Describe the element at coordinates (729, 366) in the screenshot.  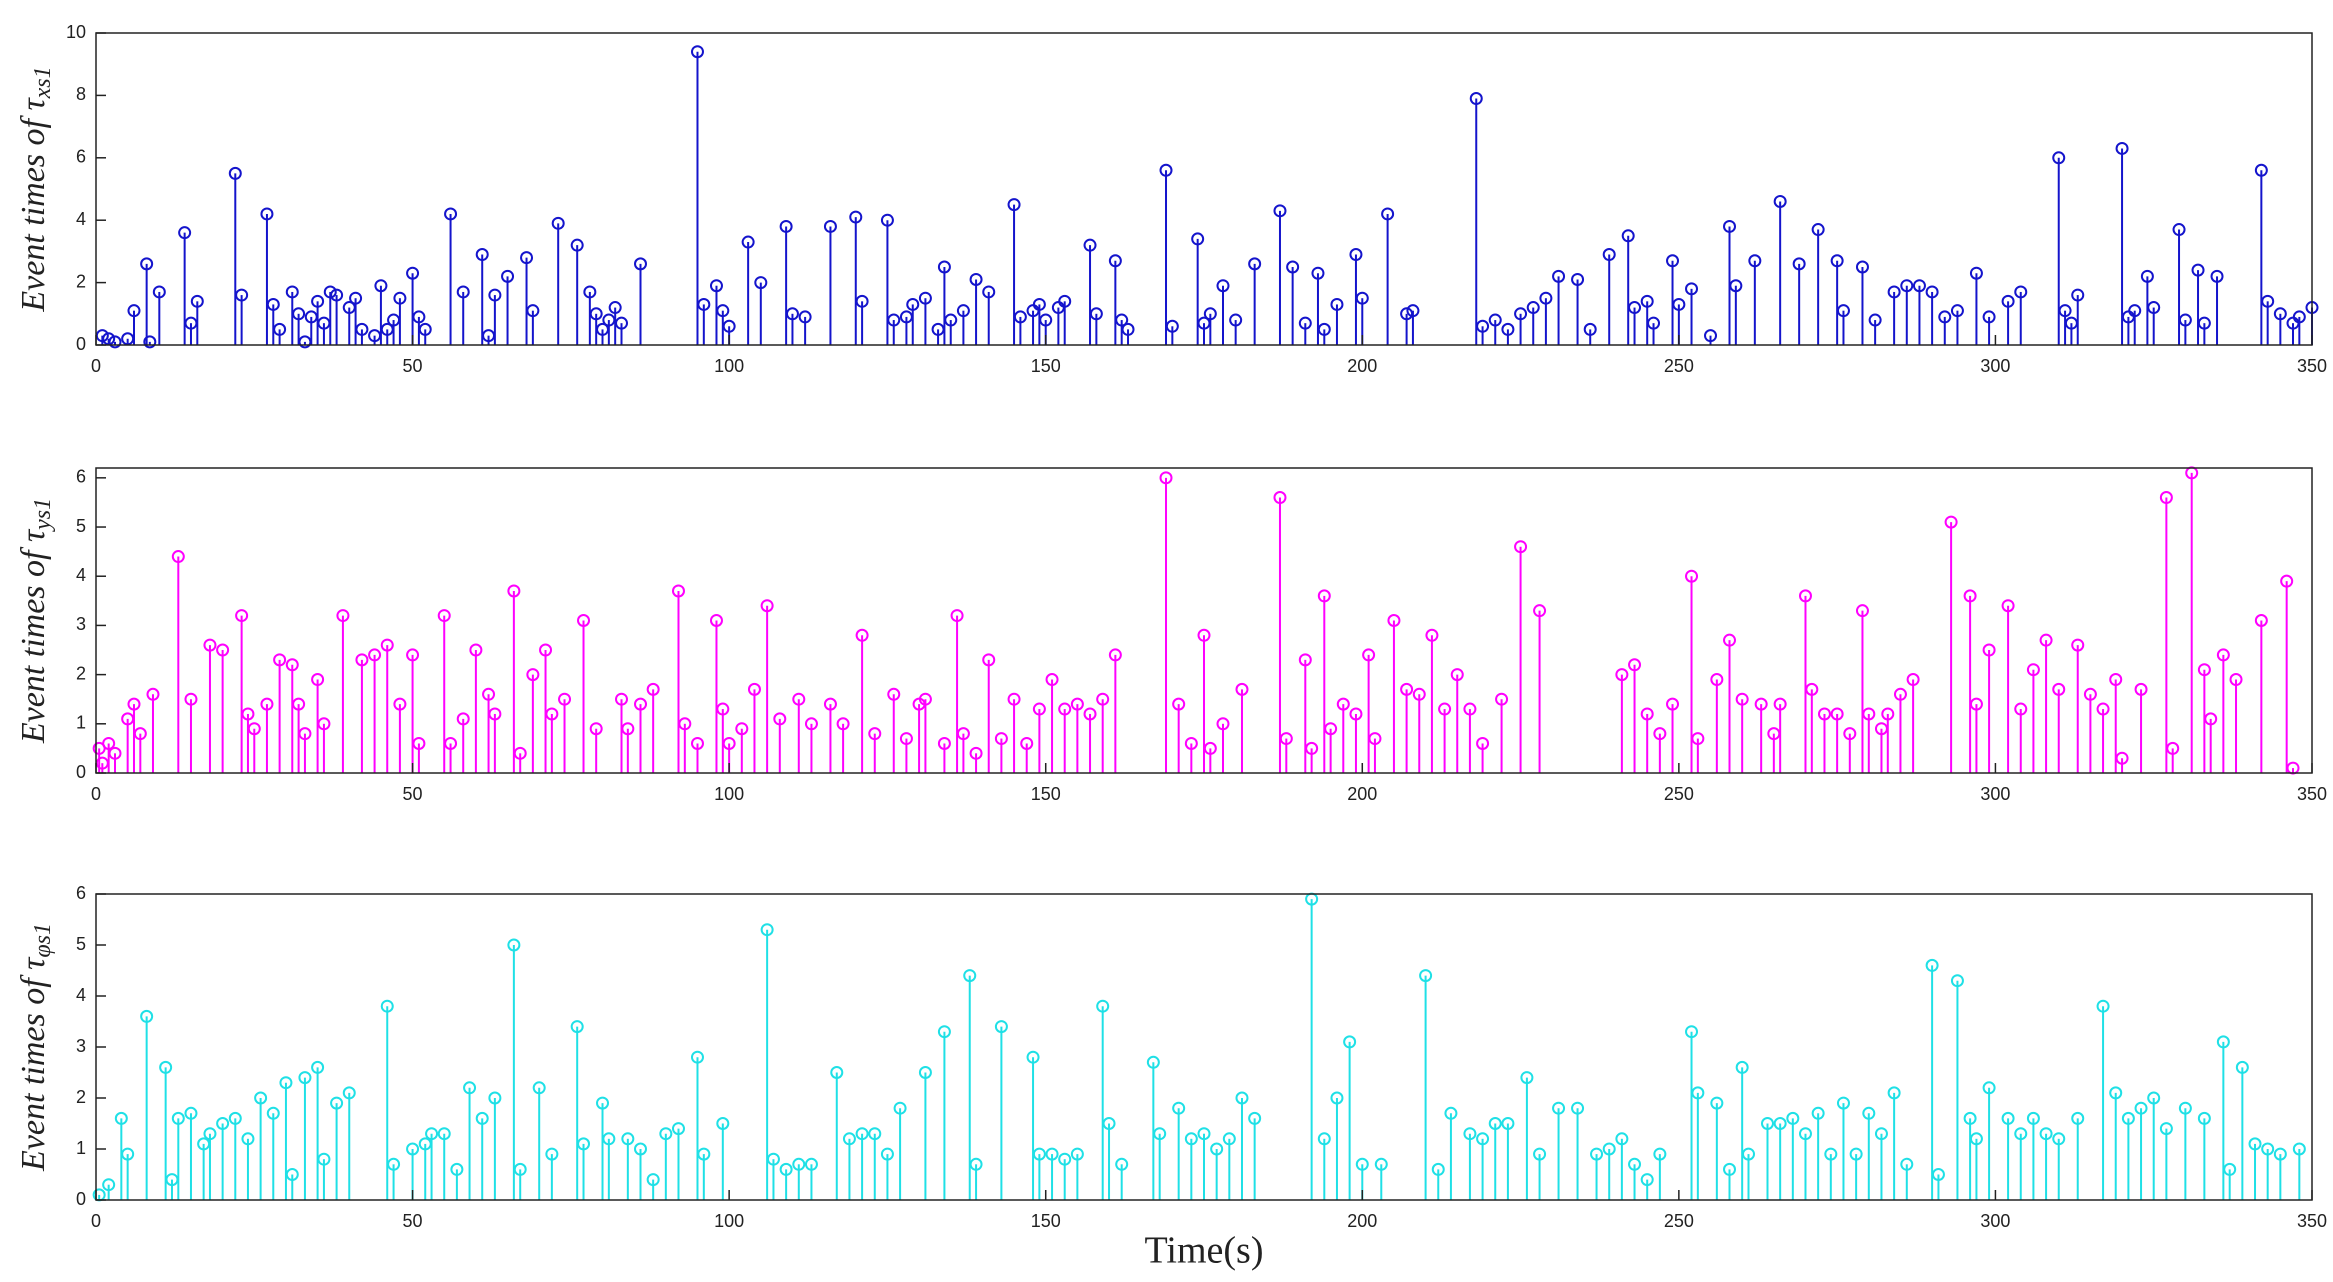
I see `x-tick-label: 100` at that location.